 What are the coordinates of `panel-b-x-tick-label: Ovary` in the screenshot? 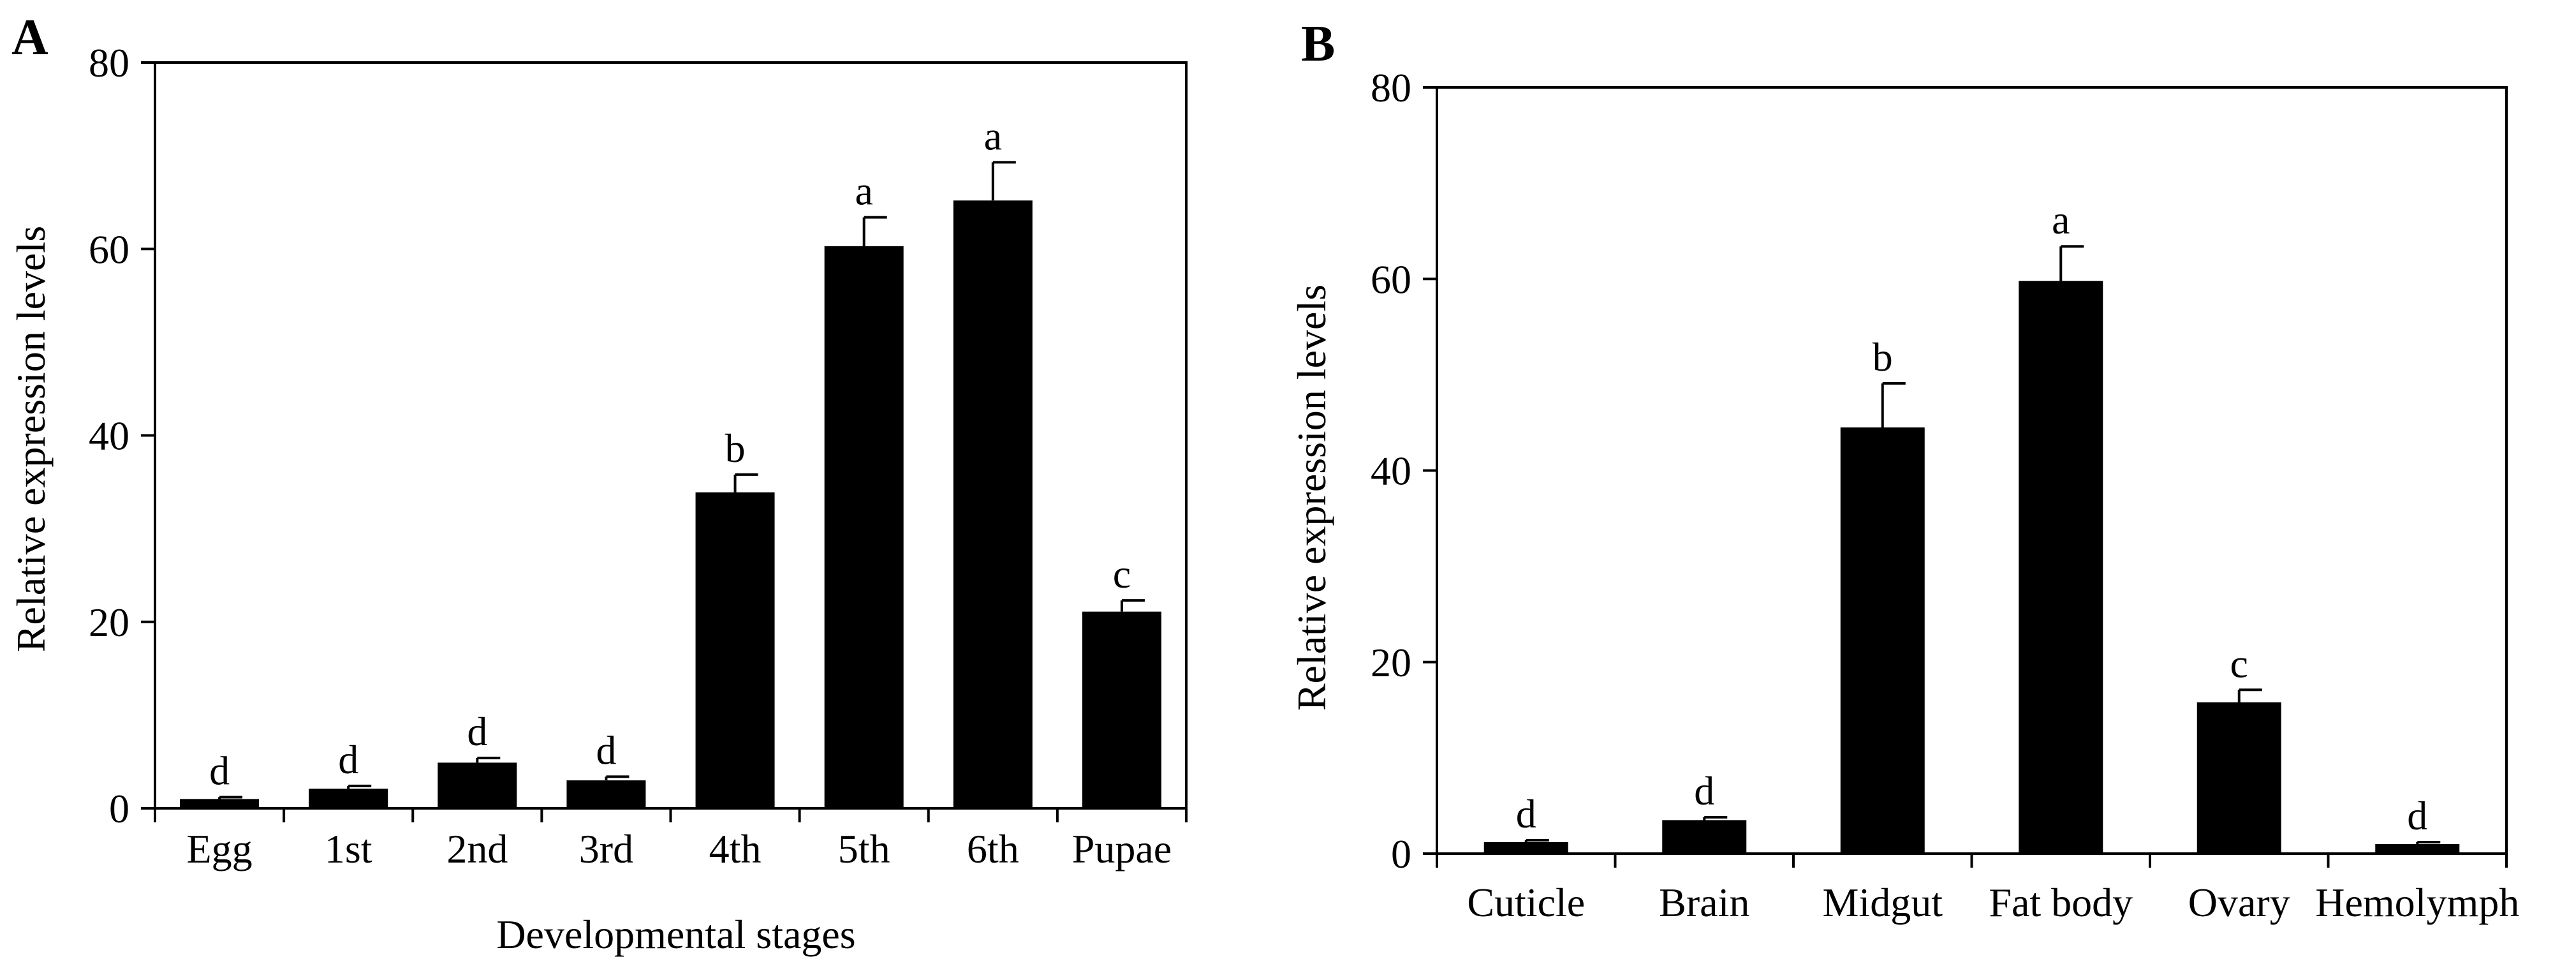 It's located at (2239, 902).